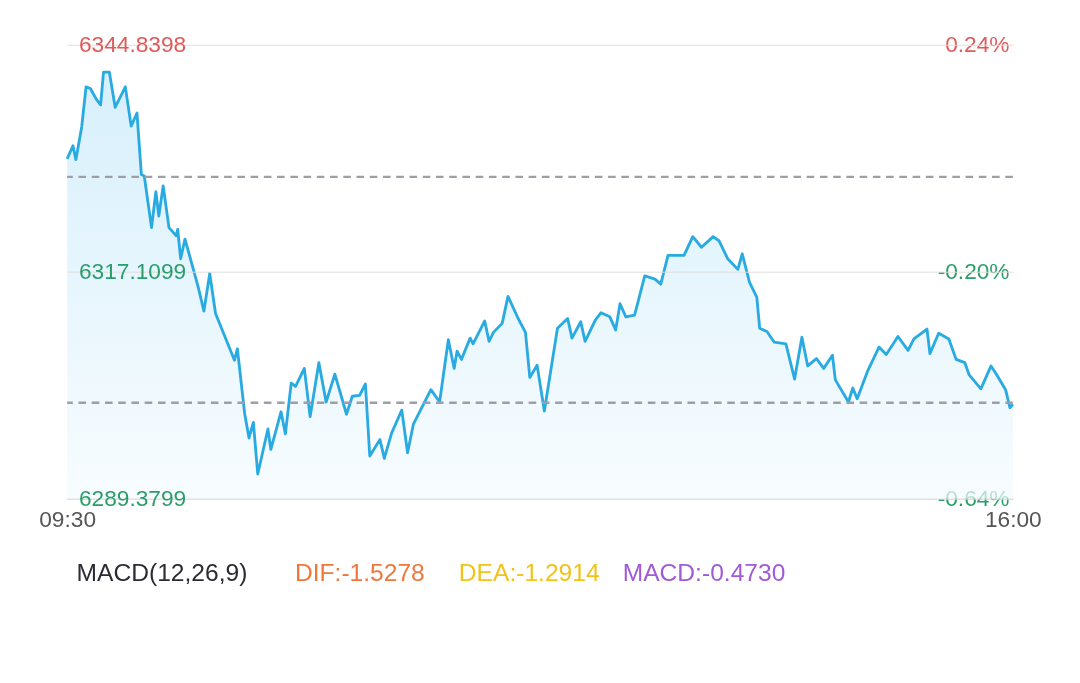 The image size is (1080, 683). What do you see at coordinates (132, 43) in the screenshot?
I see `y-tick-label: 6344.8398` at bounding box center [132, 43].